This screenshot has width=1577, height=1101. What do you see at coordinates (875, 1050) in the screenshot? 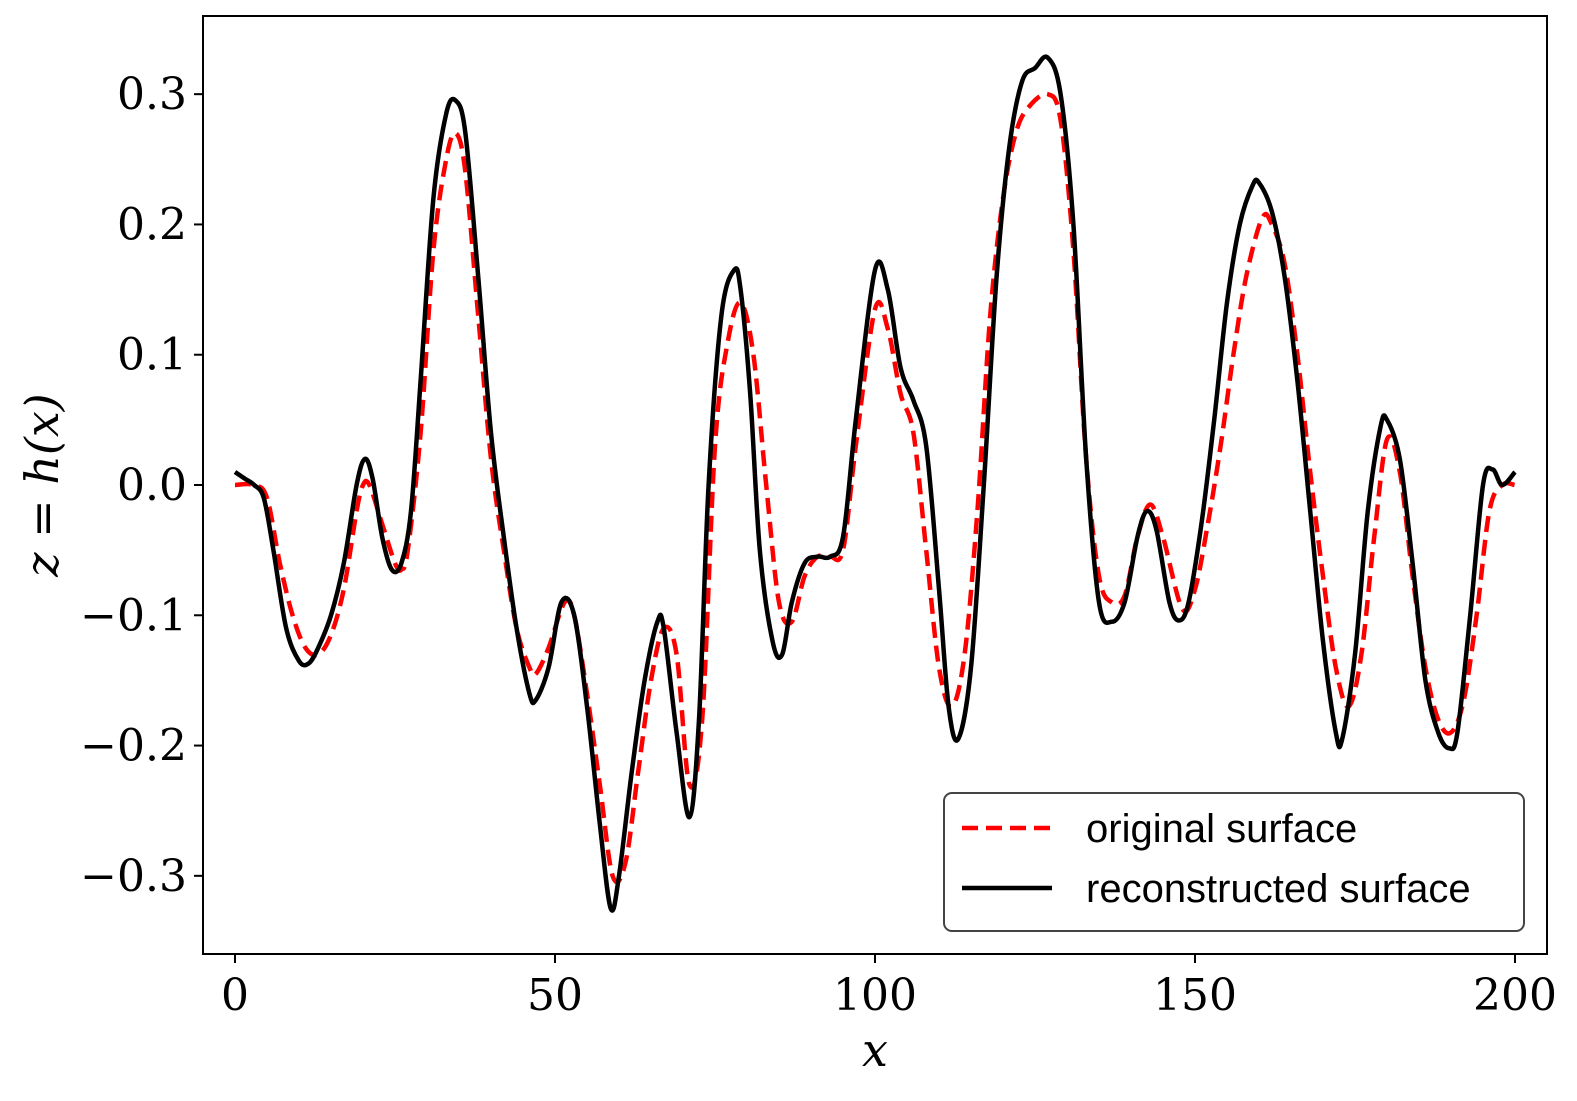
I see `x-axis-label: x` at bounding box center [875, 1050].